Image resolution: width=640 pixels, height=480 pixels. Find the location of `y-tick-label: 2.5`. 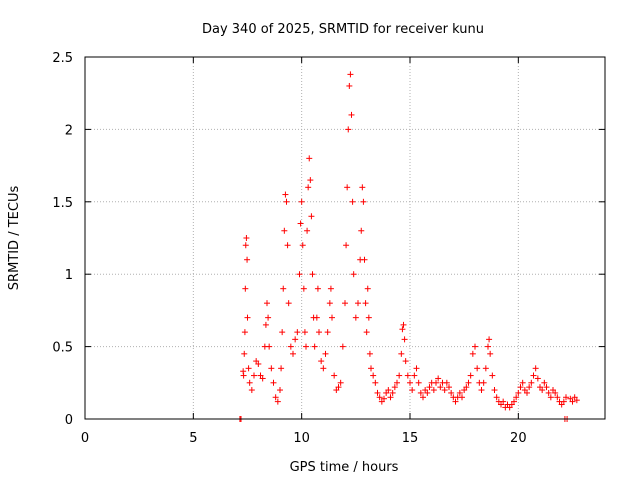

y-tick-label: 2.5 is located at coordinates (62, 58).